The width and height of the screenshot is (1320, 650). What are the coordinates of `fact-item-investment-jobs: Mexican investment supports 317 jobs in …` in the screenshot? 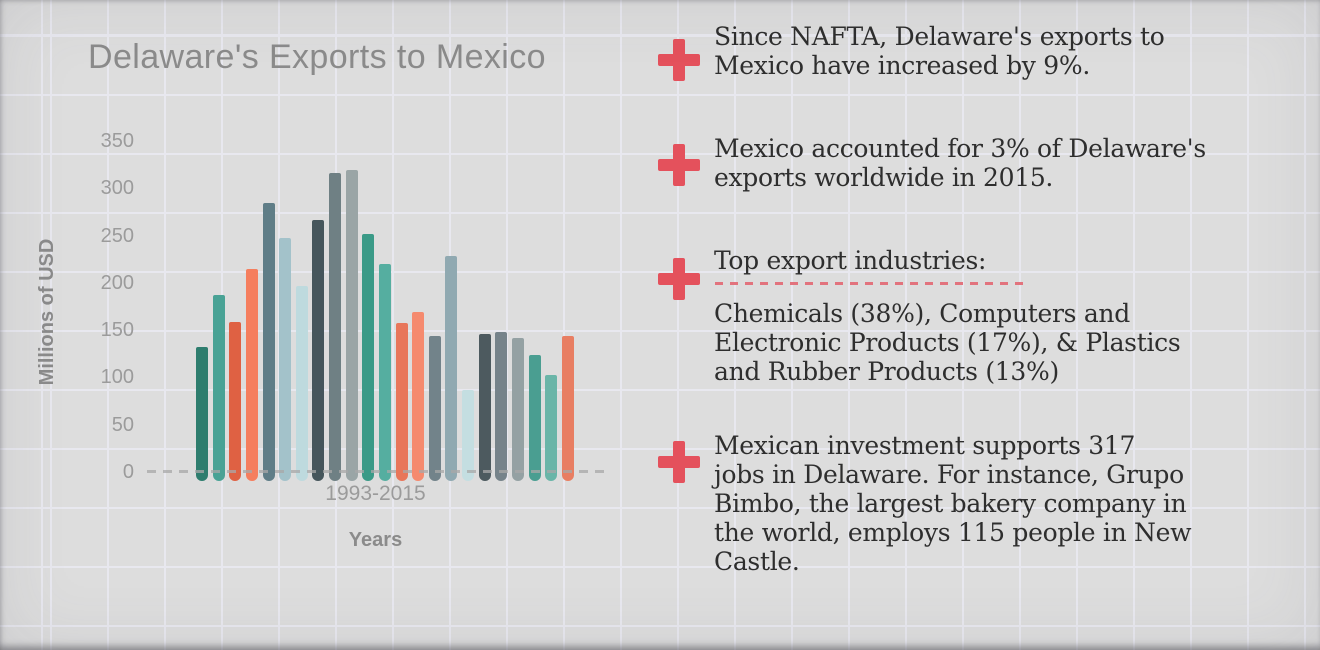 It's located at (925, 503).